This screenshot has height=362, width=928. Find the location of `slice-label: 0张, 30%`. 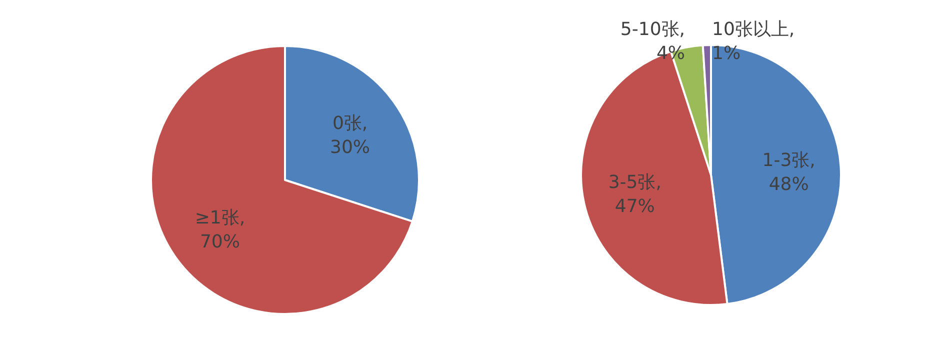

slice-label: 0张, 30% is located at coordinates (350, 135).